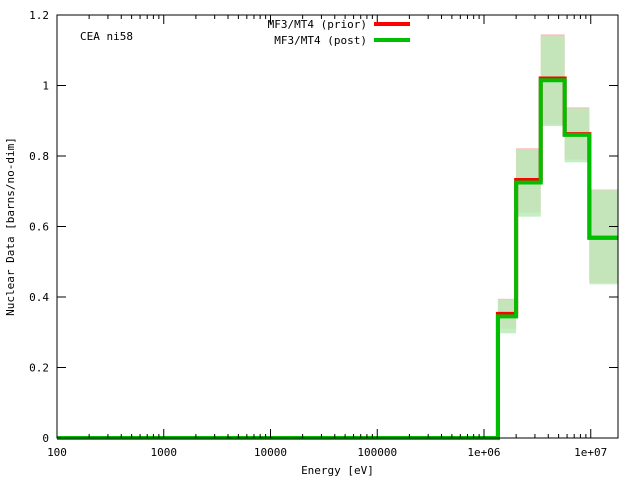  What do you see at coordinates (337, 470) in the screenshot?
I see `x-axis-label: Energy [eV]` at bounding box center [337, 470].